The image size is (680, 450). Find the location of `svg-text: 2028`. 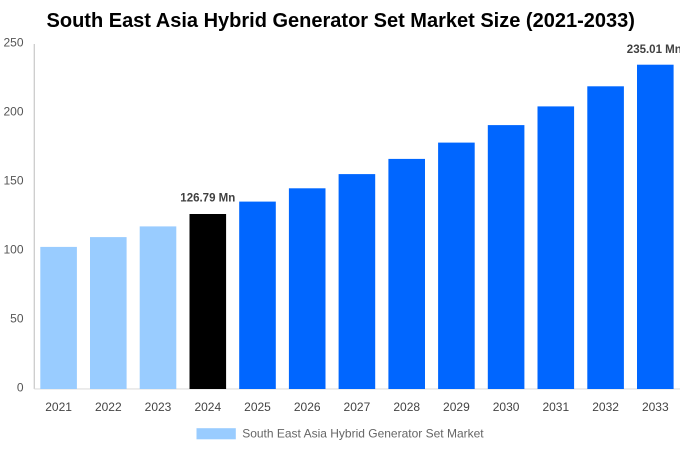

svg-text: 2028 is located at coordinates (406, 407).